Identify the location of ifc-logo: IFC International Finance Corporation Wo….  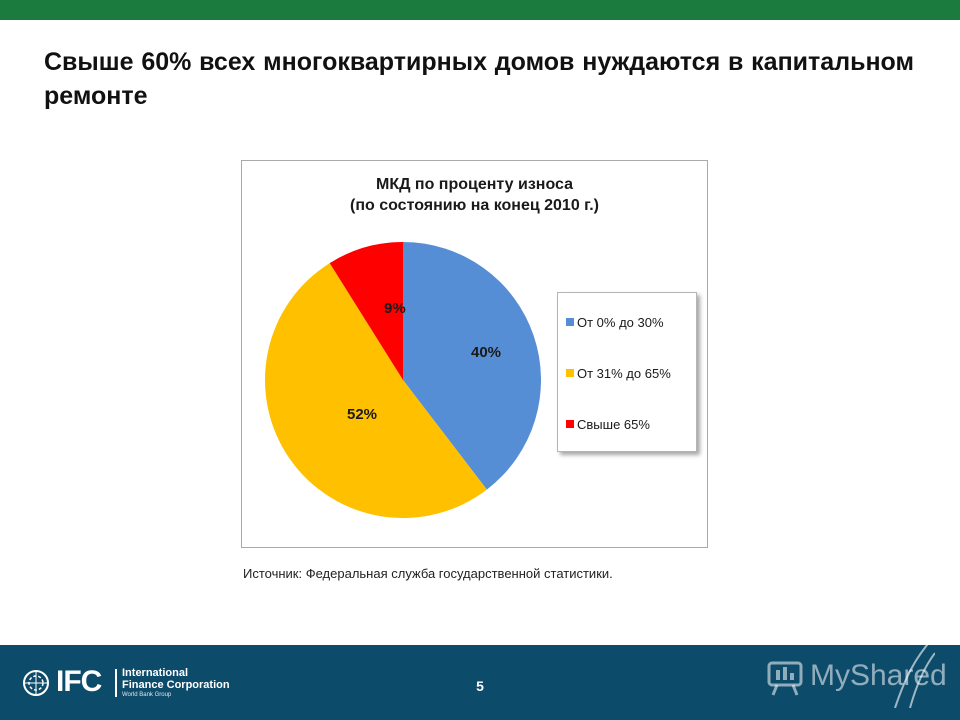
(132, 683).